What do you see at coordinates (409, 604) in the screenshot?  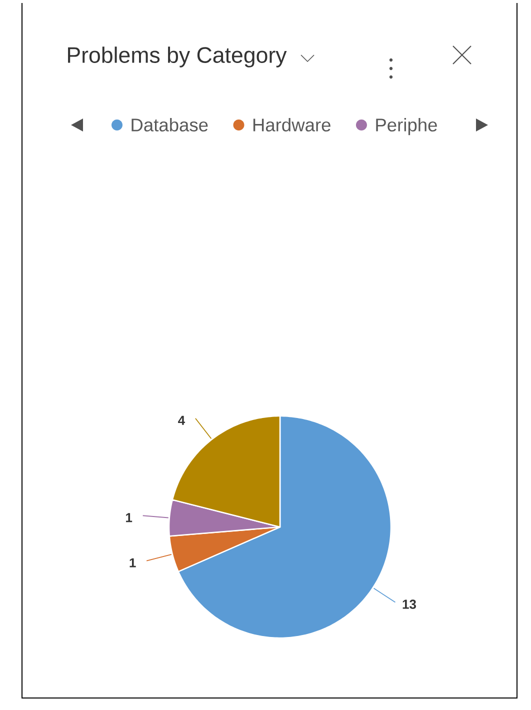 I see `data-label: 13` at bounding box center [409, 604].